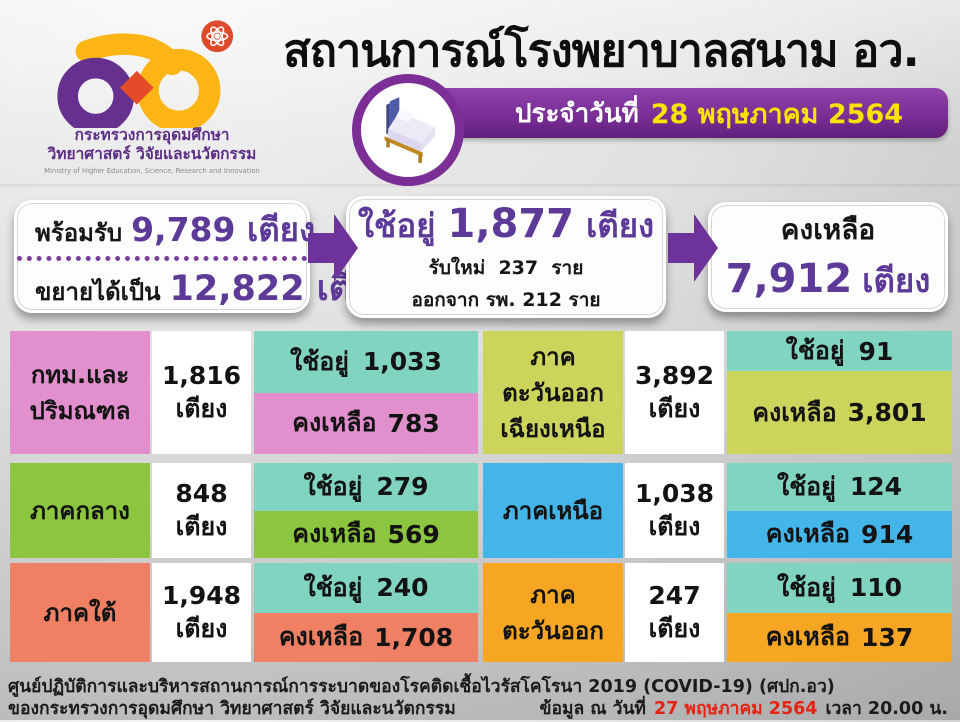  Describe the element at coordinates (674, 510) in the screenshot. I see `region-total-box: 1,038 เตียง` at that location.